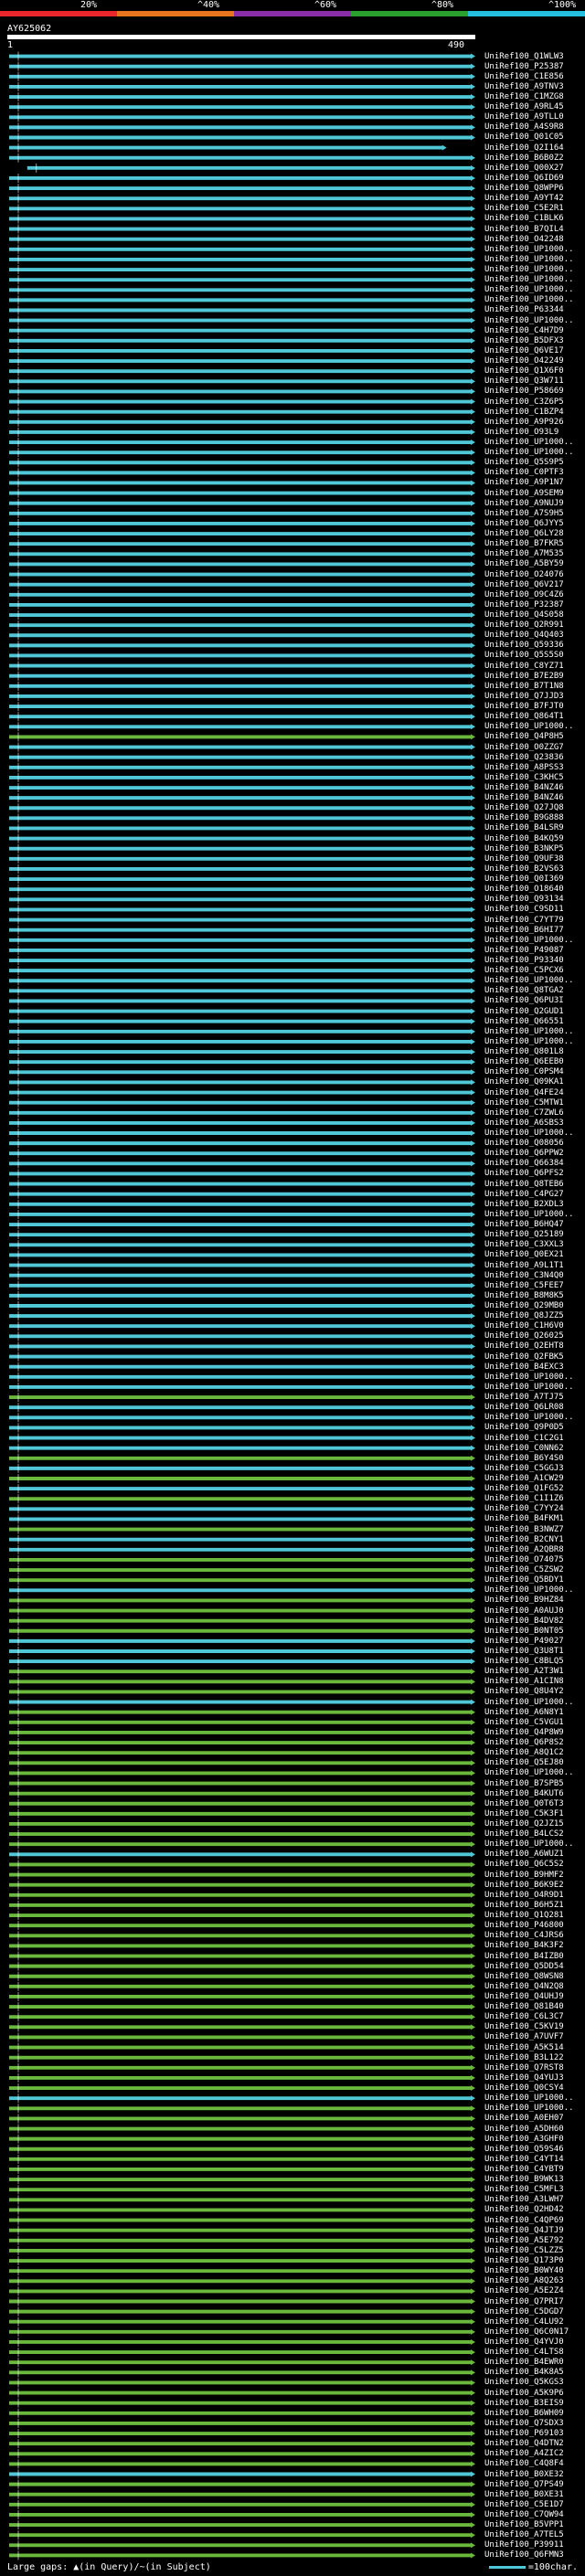  I want to click on hit-label: UniRef100_B4K8A5, so click(524, 2373).